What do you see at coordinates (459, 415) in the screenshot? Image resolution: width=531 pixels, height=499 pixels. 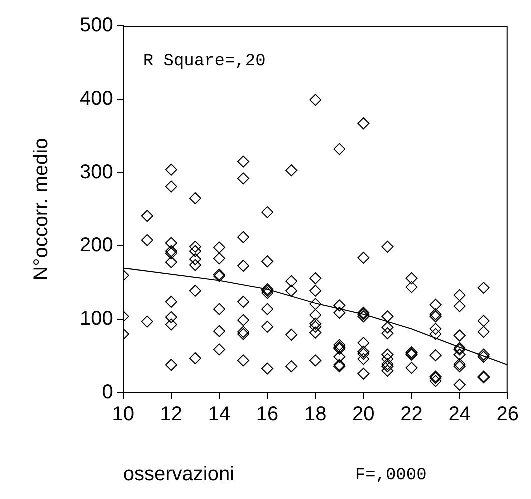 I see `x-tick-label: 24` at bounding box center [459, 415].